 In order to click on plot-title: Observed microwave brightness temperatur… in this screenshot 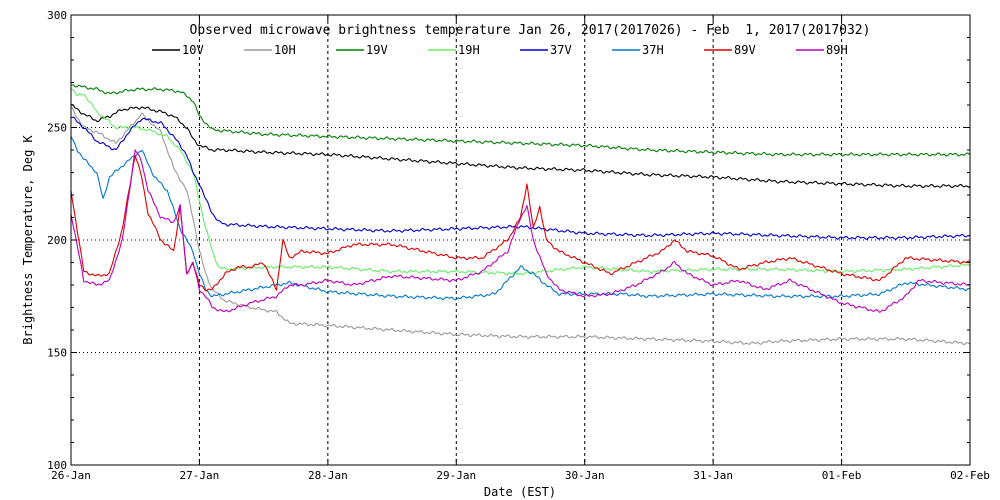, I will do `click(530, 30)`.